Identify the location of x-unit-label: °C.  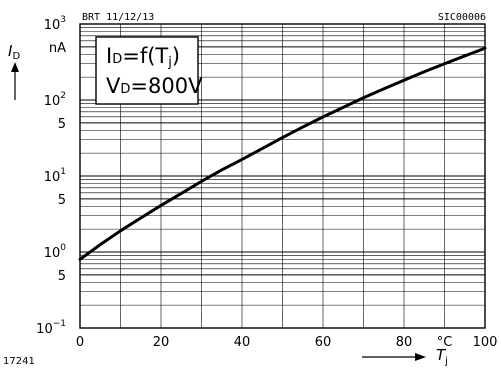
(445, 342).